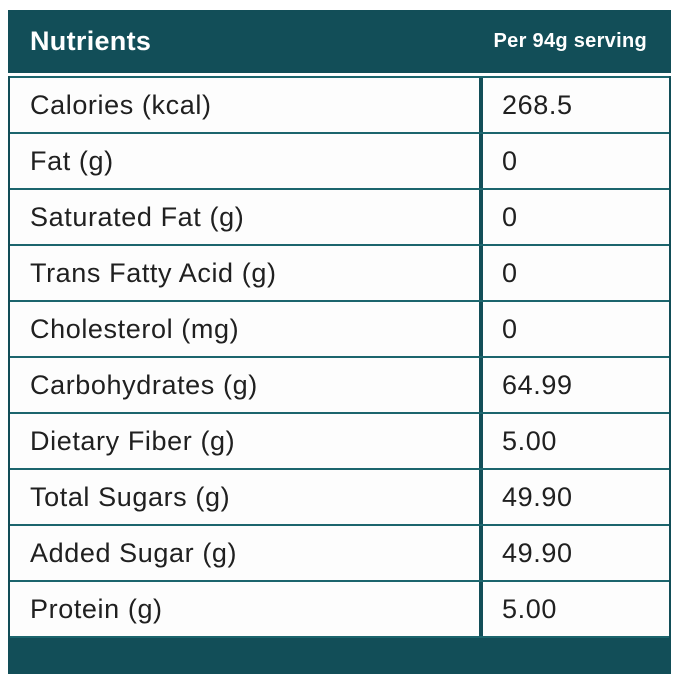 This screenshot has width=679, height=680. I want to click on table-row-carbohydrates: Carbohydrates (g) 64.99, so click(339, 386).